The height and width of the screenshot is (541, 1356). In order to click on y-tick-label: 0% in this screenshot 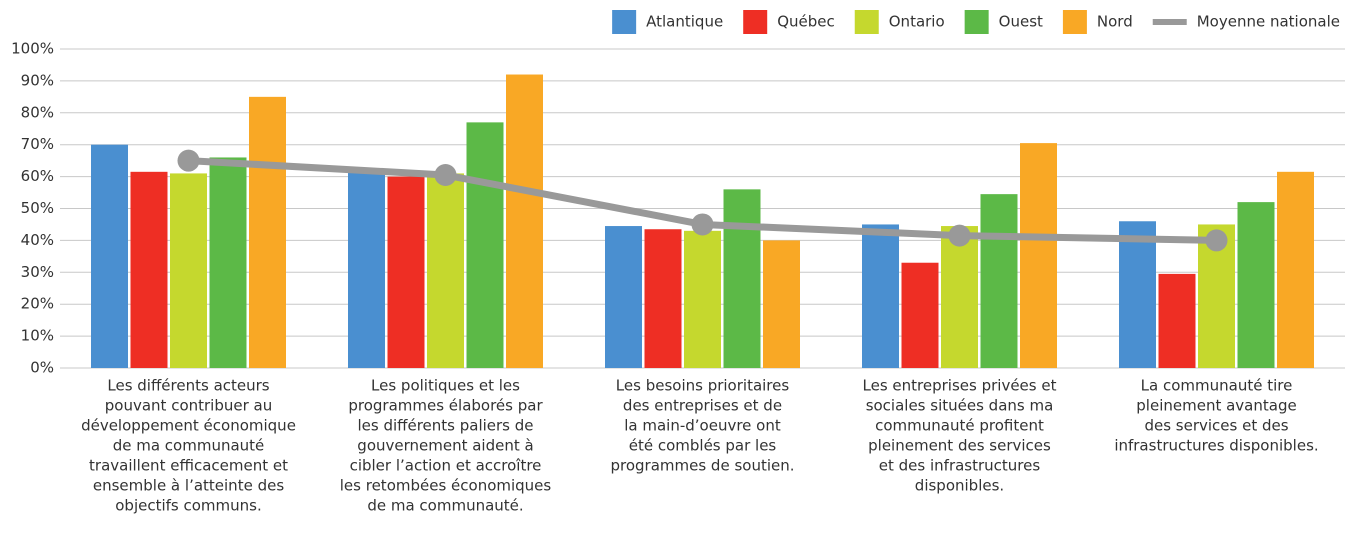, I will do `click(42, 368)`.